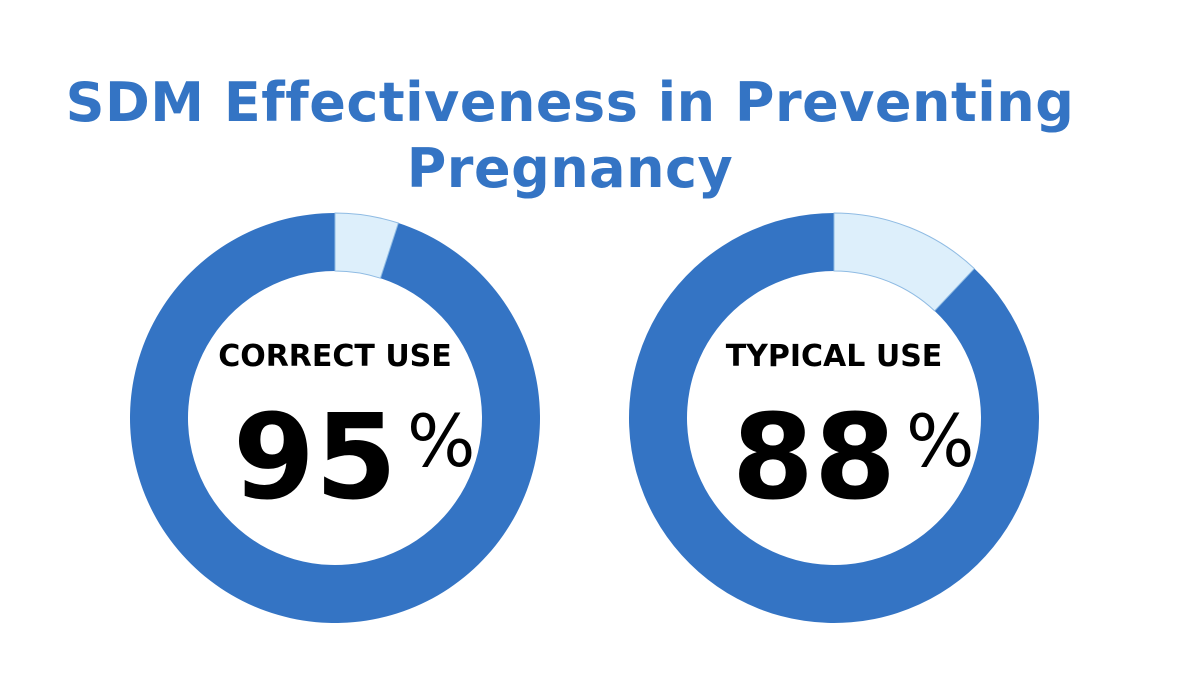  I want to click on donut-label: TYPICAL USE, so click(834, 356).